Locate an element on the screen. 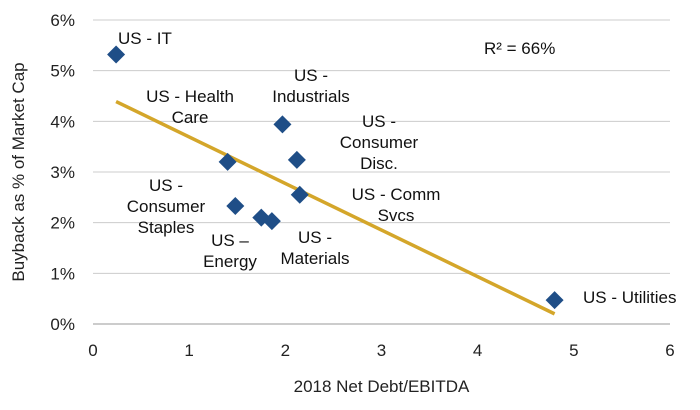 This screenshot has width=700, height=410. y-tick-label: 5% is located at coordinates (62, 71).